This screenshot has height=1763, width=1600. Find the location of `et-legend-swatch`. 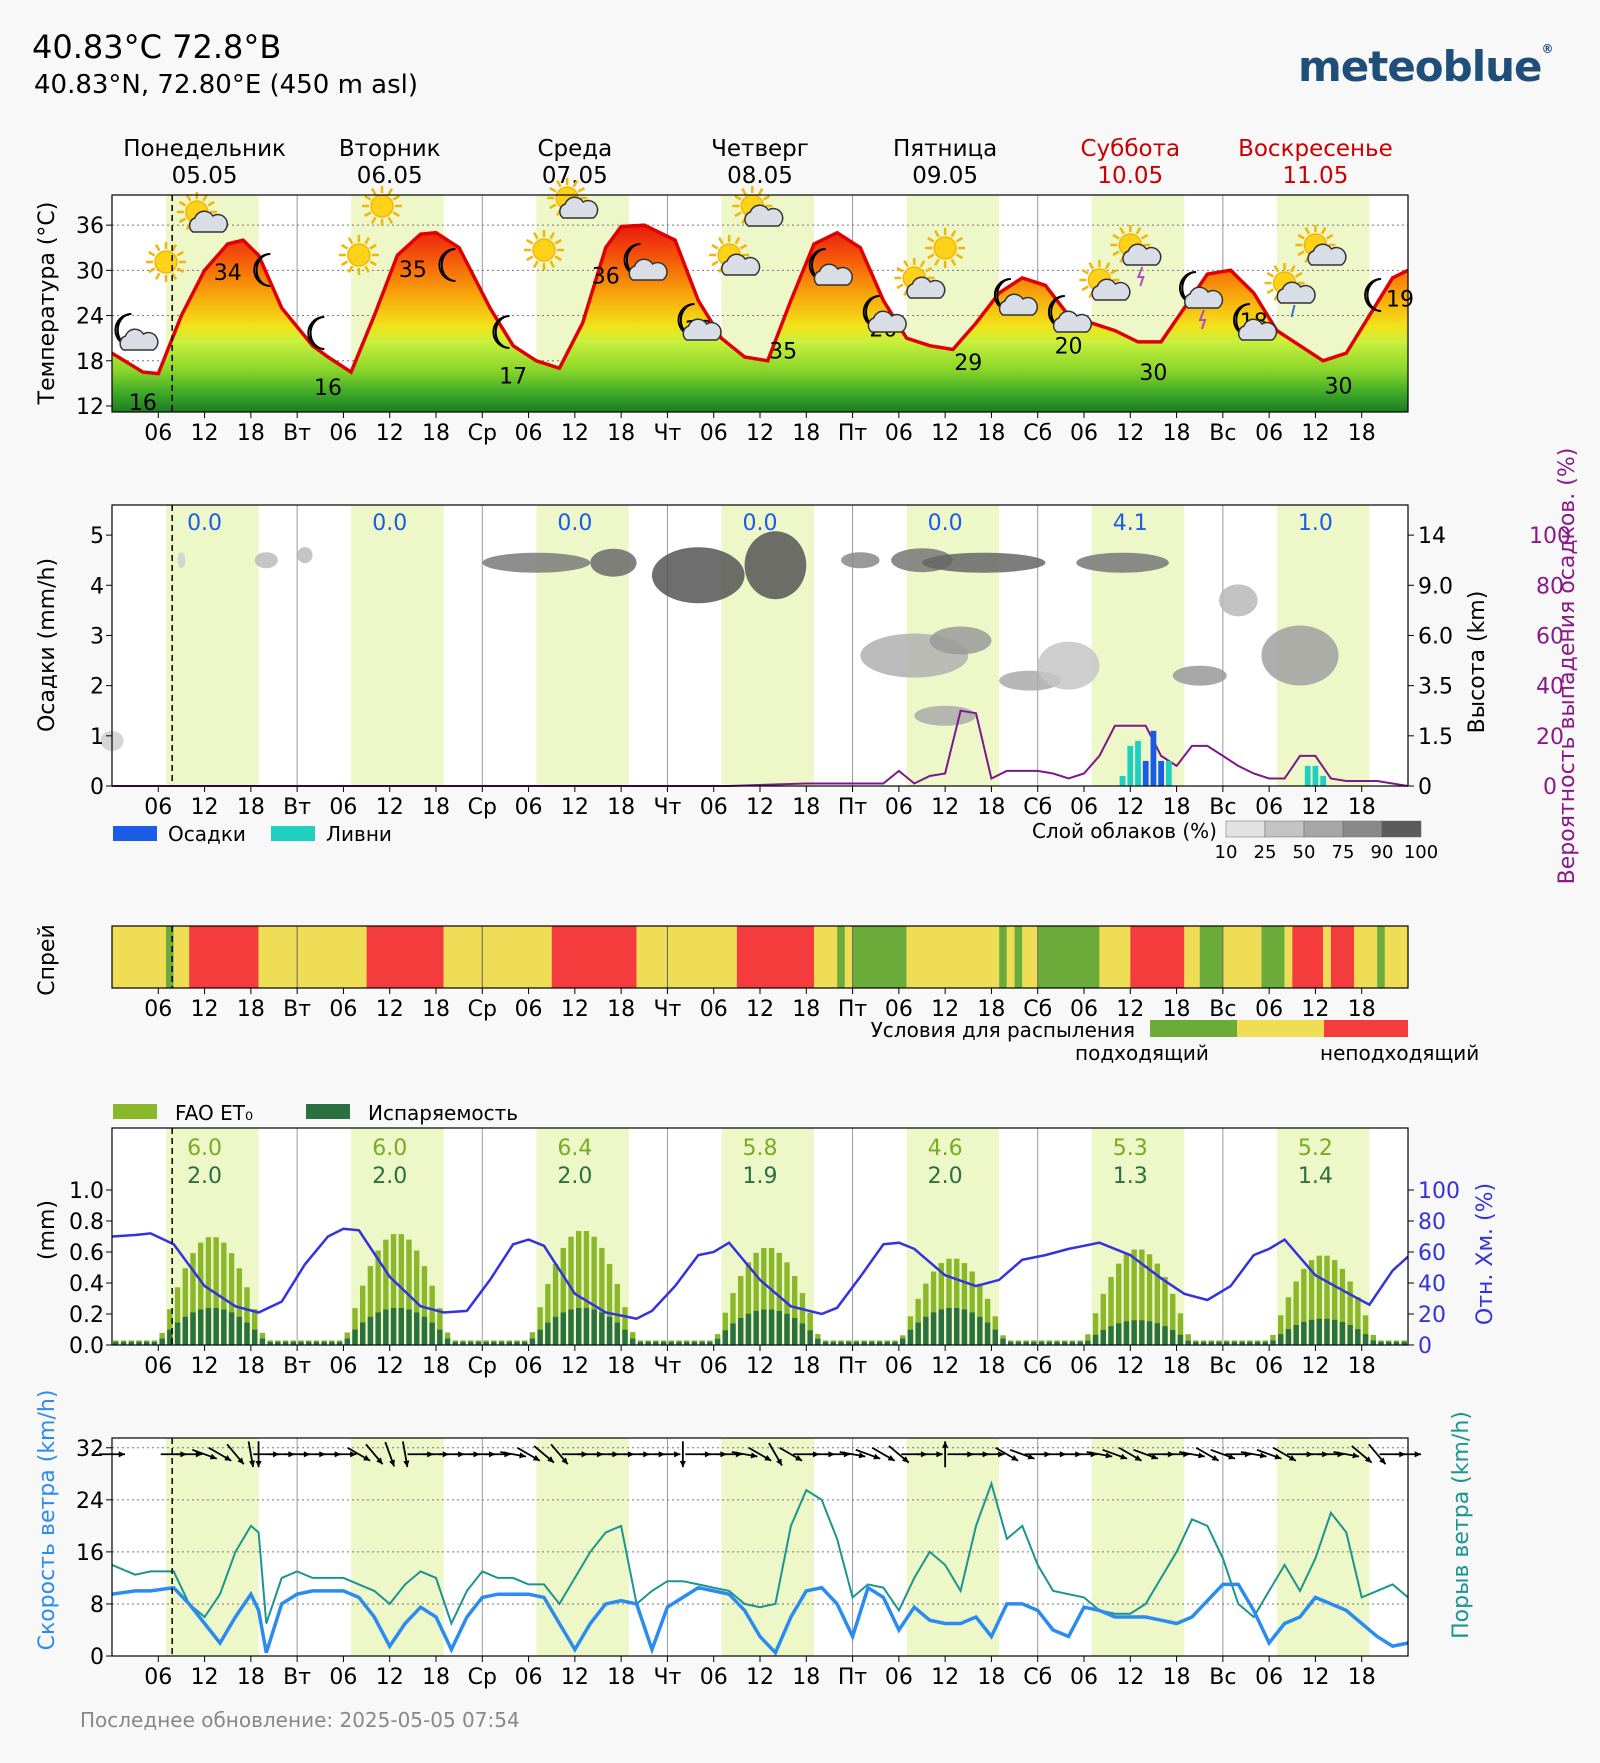

et-legend-swatch is located at coordinates (328, 1111).